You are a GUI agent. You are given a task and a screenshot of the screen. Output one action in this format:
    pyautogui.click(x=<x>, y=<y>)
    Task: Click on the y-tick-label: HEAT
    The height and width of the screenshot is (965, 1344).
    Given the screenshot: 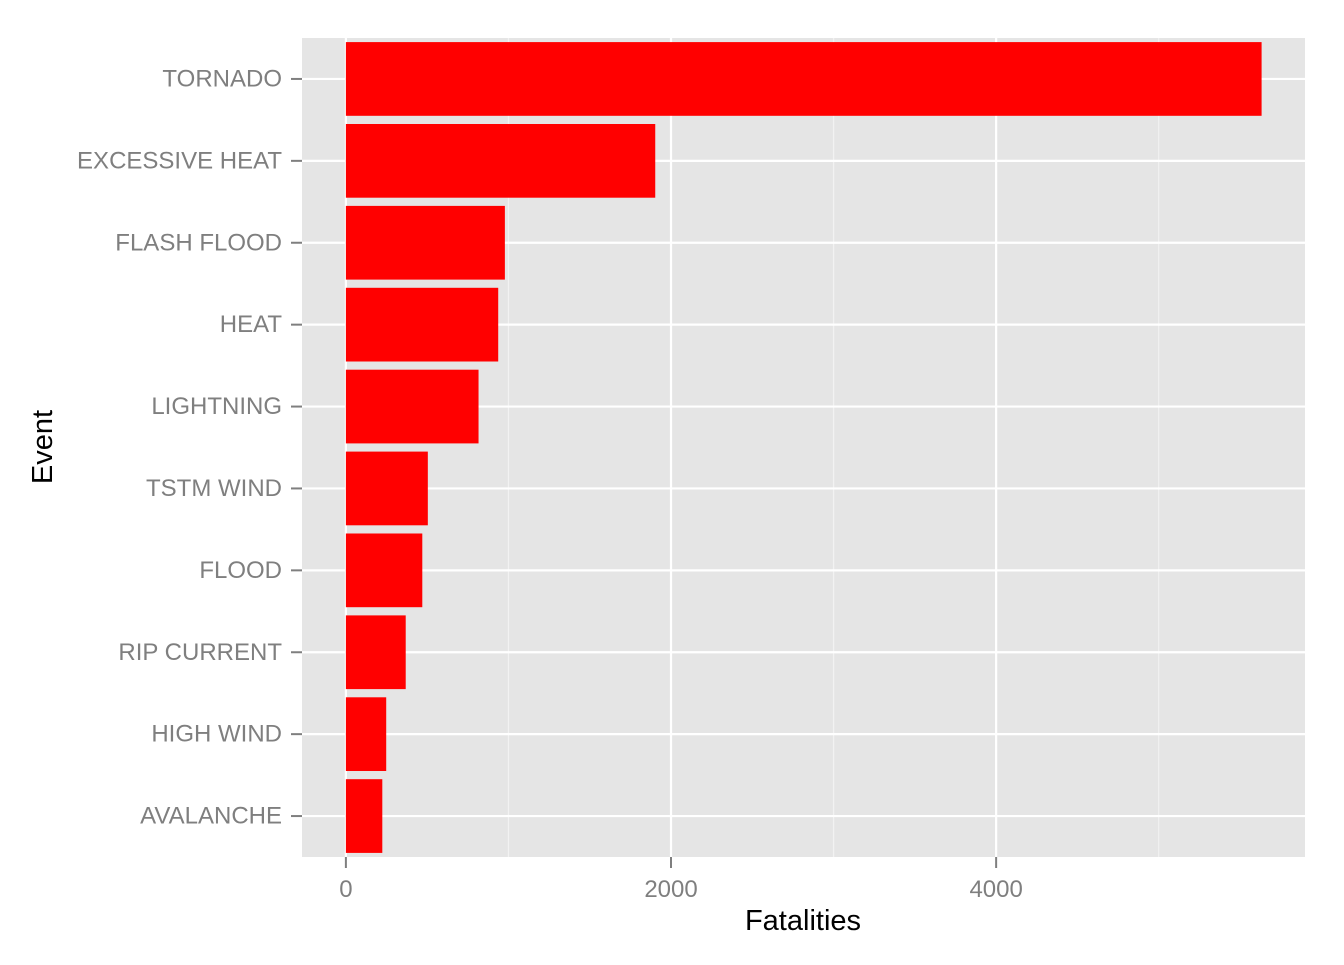 What is the action you would take?
    pyautogui.click(x=251, y=324)
    